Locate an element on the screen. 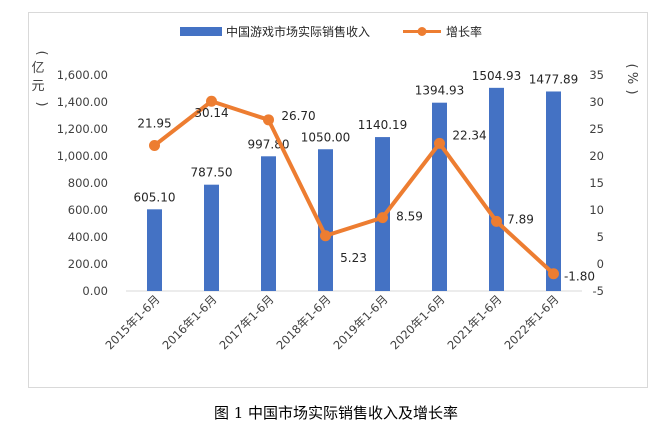 The image size is (672, 440). bar-data-label: 787.50 is located at coordinates (212, 173).